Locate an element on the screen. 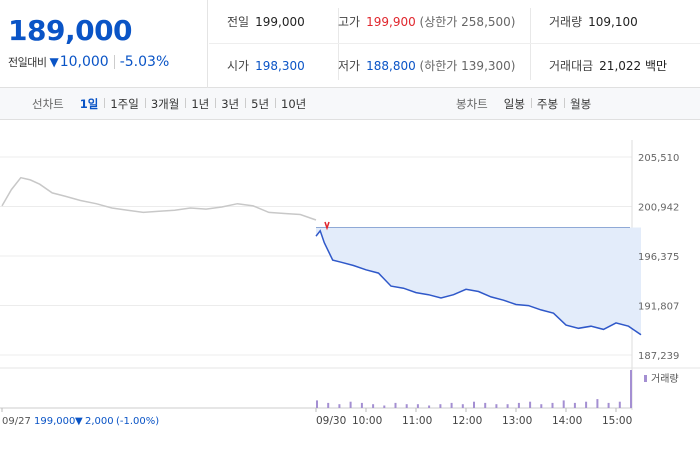  low-cell: 저가 188,800 (하한가 139,300) is located at coordinates (426, 66).